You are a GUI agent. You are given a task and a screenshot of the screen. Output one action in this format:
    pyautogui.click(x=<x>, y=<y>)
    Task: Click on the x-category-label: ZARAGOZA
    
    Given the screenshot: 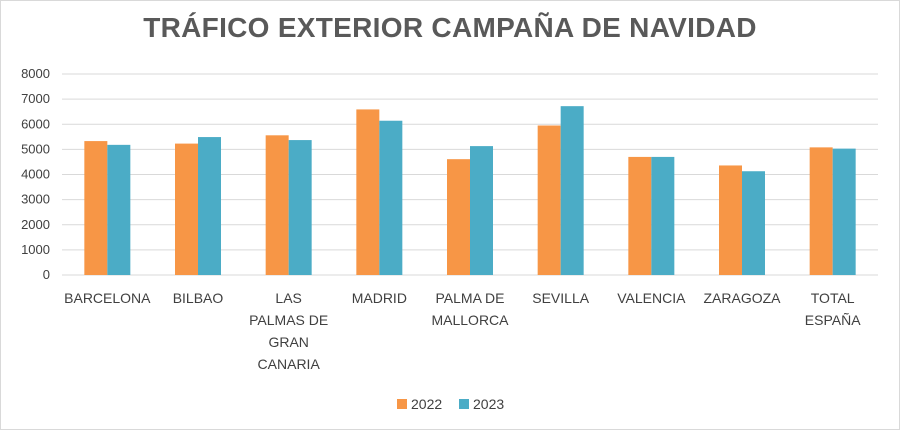 What is the action you would take?
    pyautogui.click(x=742, y=298)
    